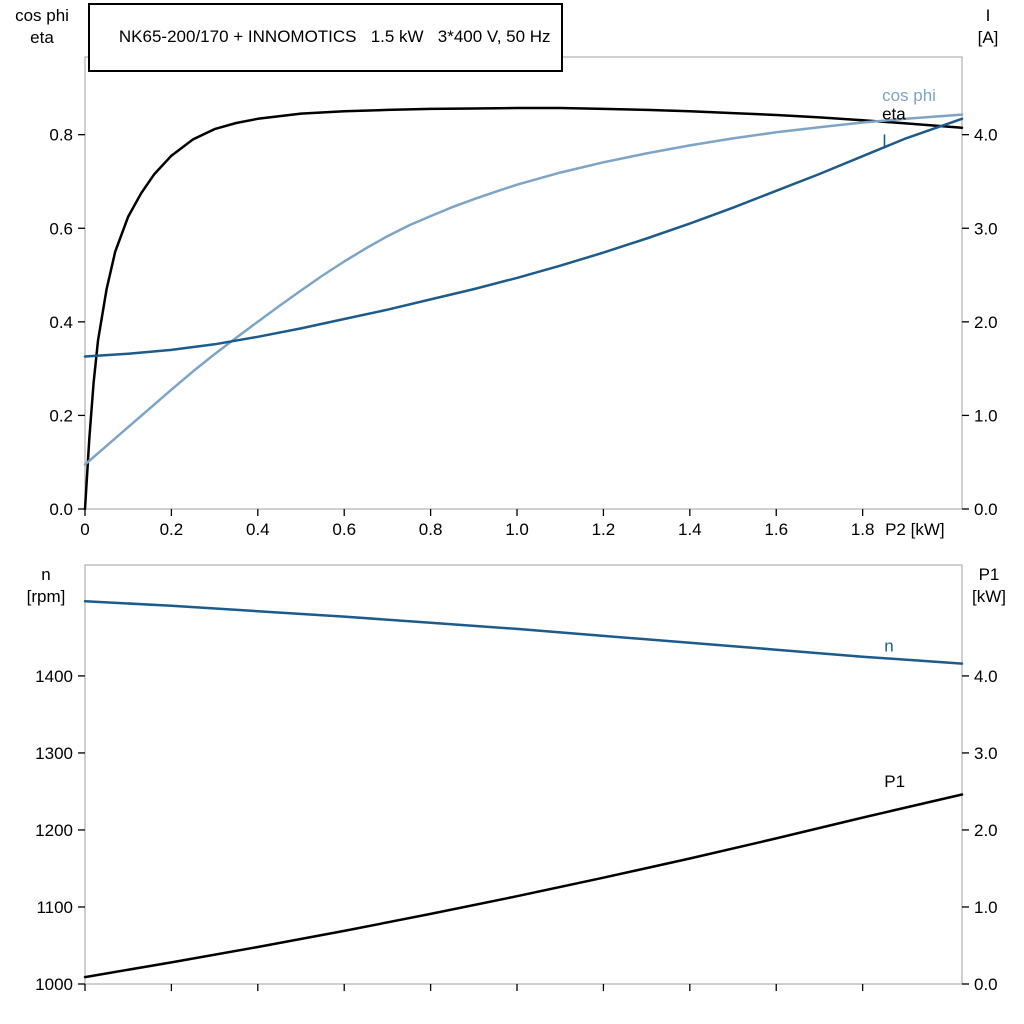 This screenshot has width=1024, height=1024. What do you see at coordinates (988, 37) in the screenshot?
I see `axis-title-line: [A]` at bounding box center [988, 37].